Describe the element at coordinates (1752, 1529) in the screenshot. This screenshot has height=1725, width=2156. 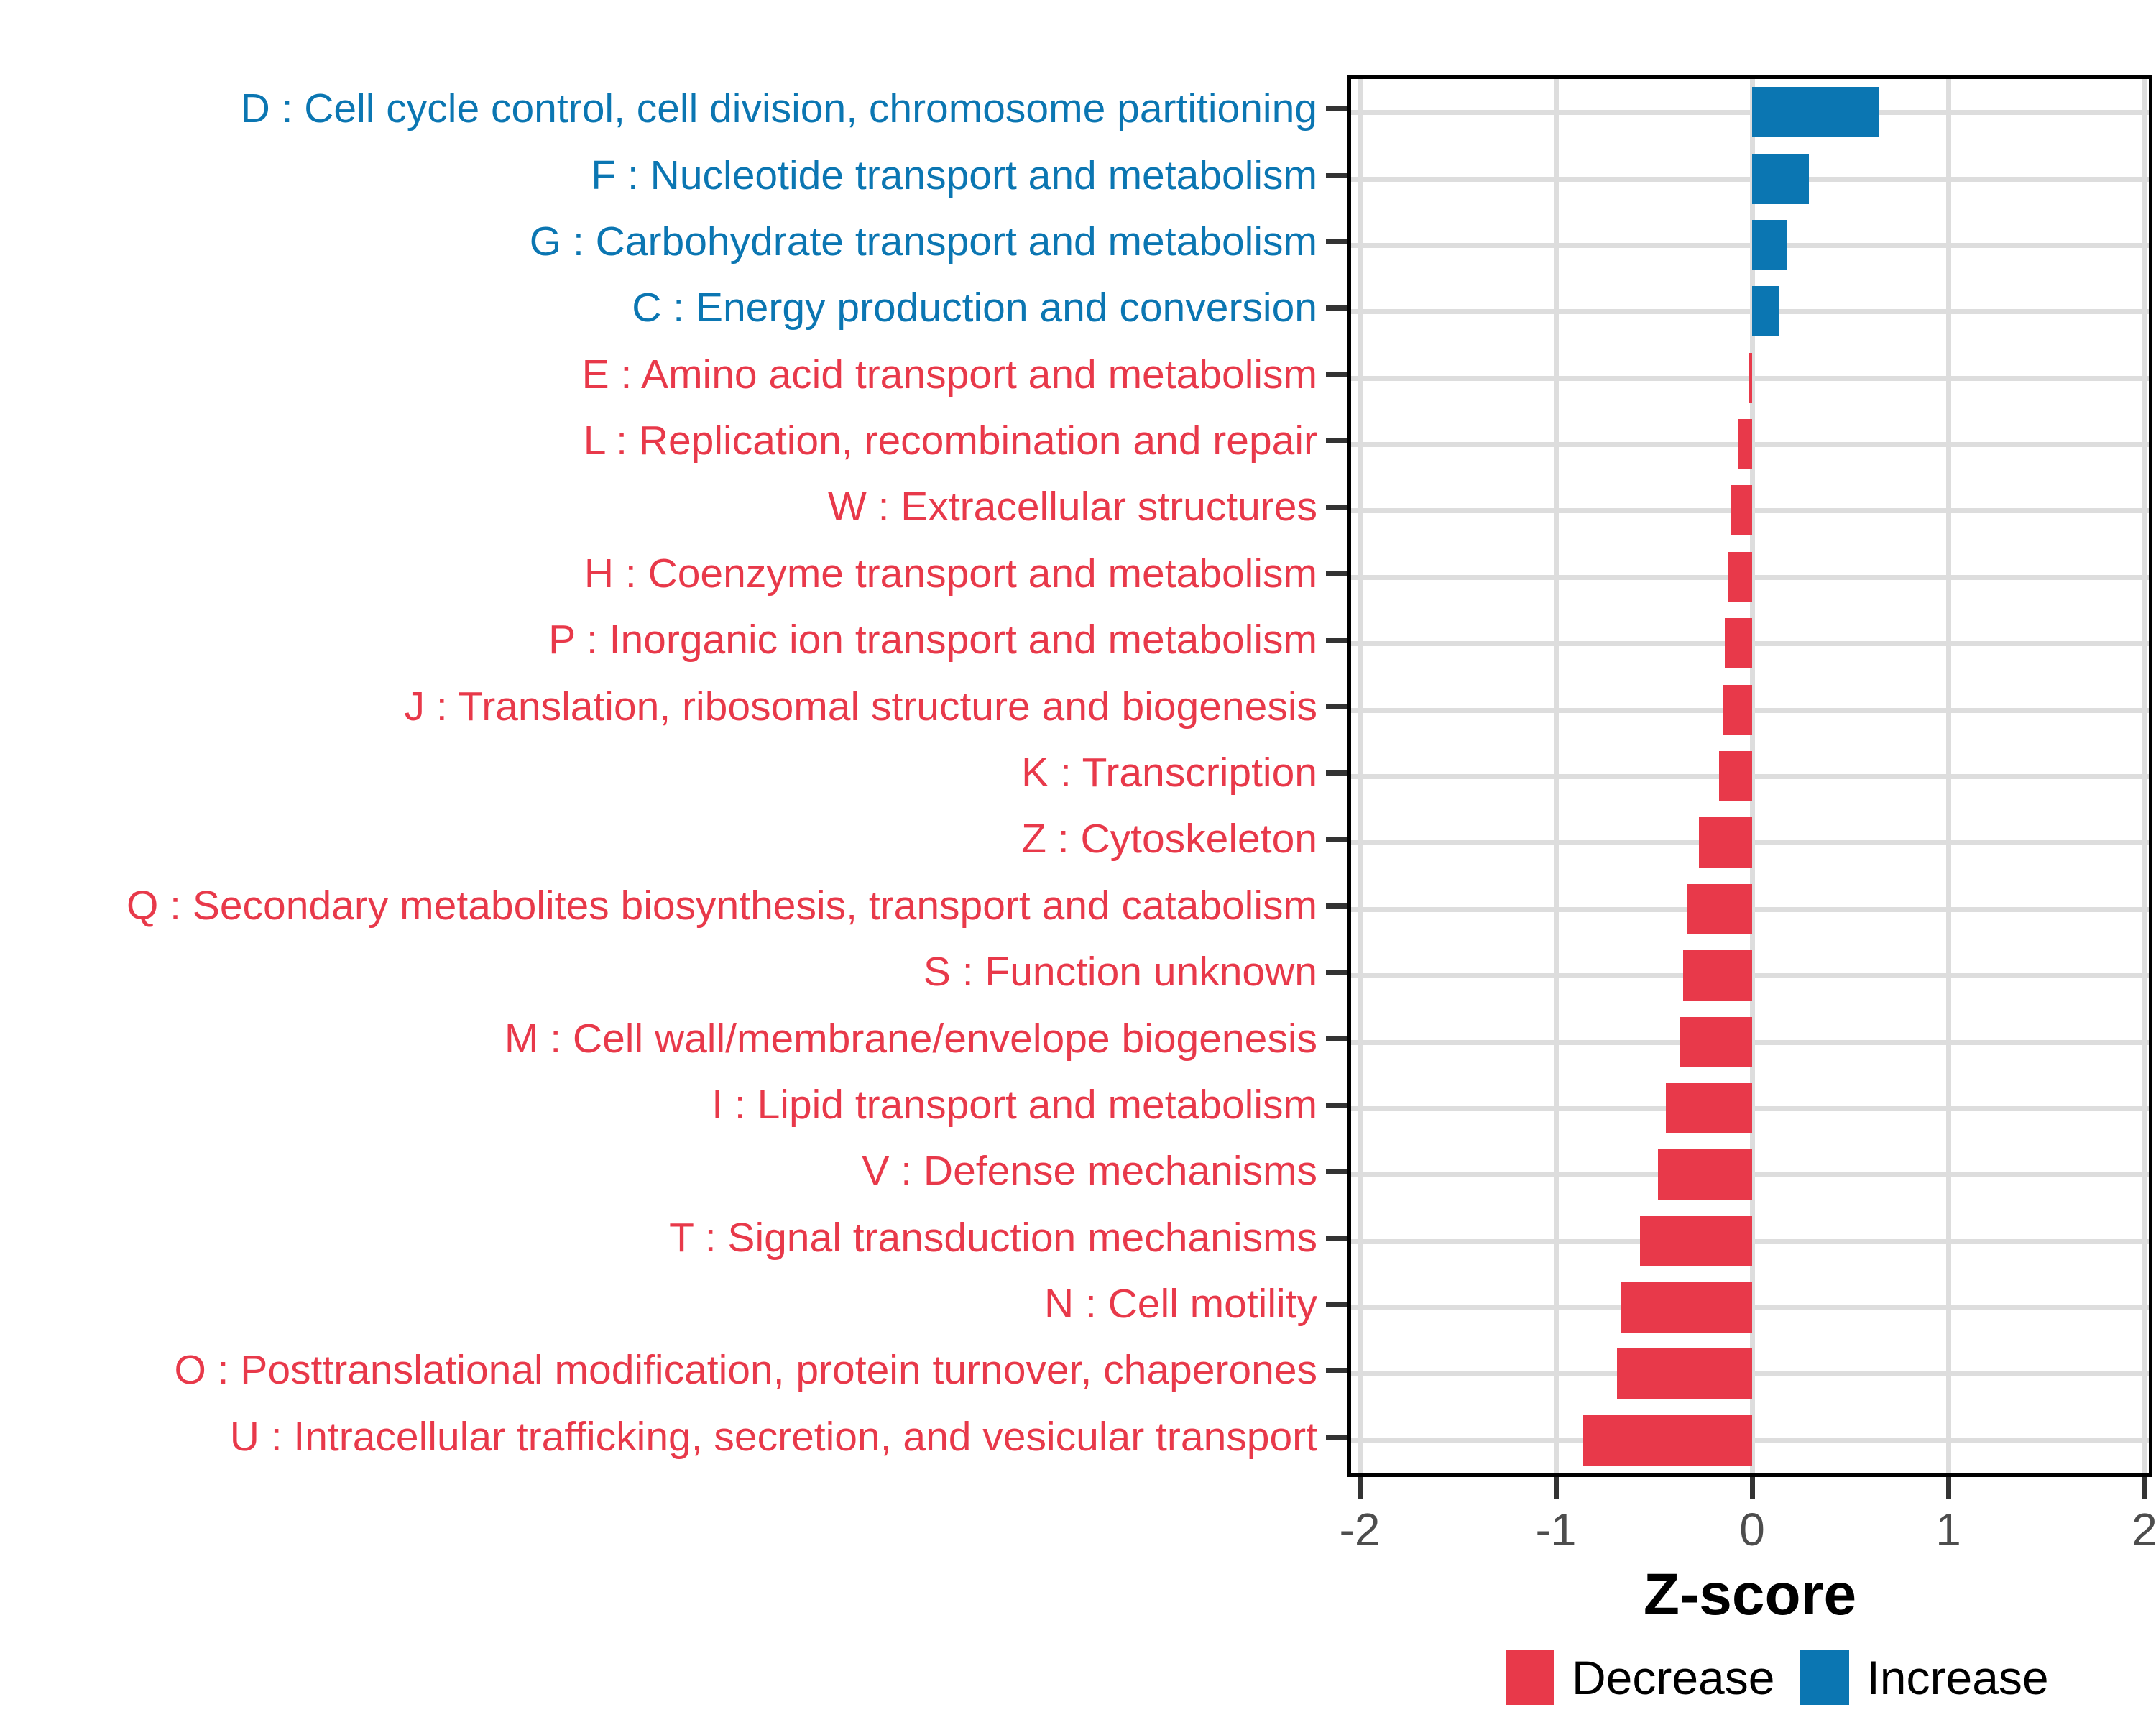
I see `x-tick-label: 0` at that location.